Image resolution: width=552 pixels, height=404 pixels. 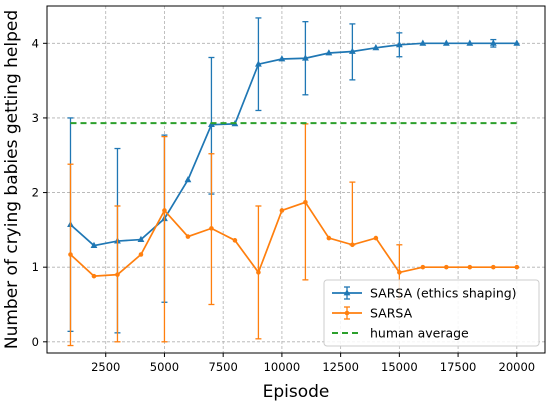 I want to click on legend-entry-2: human average, so click(x=400, y=333).